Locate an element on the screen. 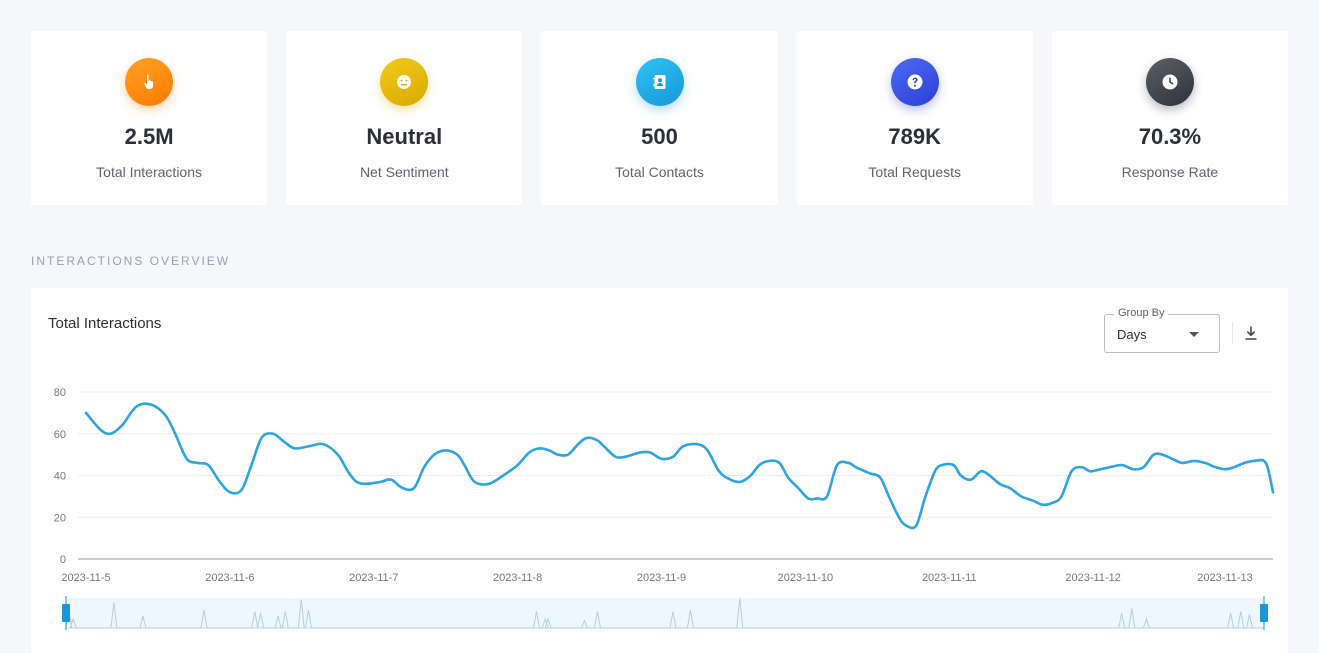 The image size is (1319, 653). kpi-card-total-contacts: 500 Total Contacts is located at coordinates (659, 118).